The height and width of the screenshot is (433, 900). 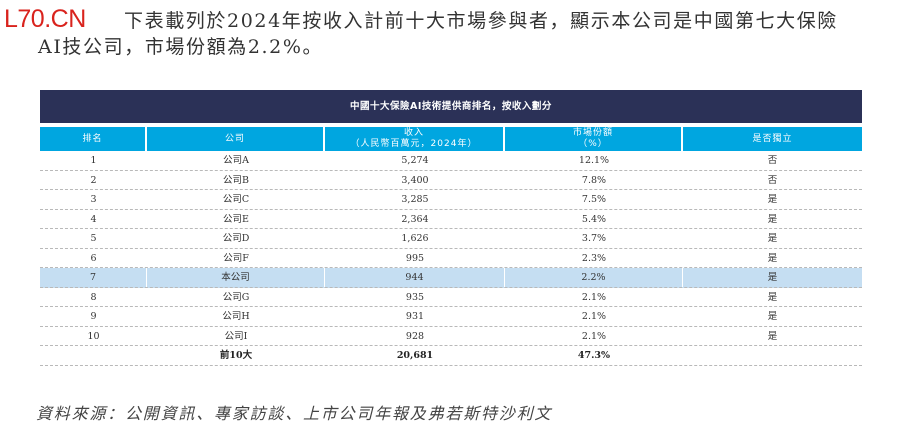 I want to click on cell-revenue: 5,274, so click(x=415, y=160).